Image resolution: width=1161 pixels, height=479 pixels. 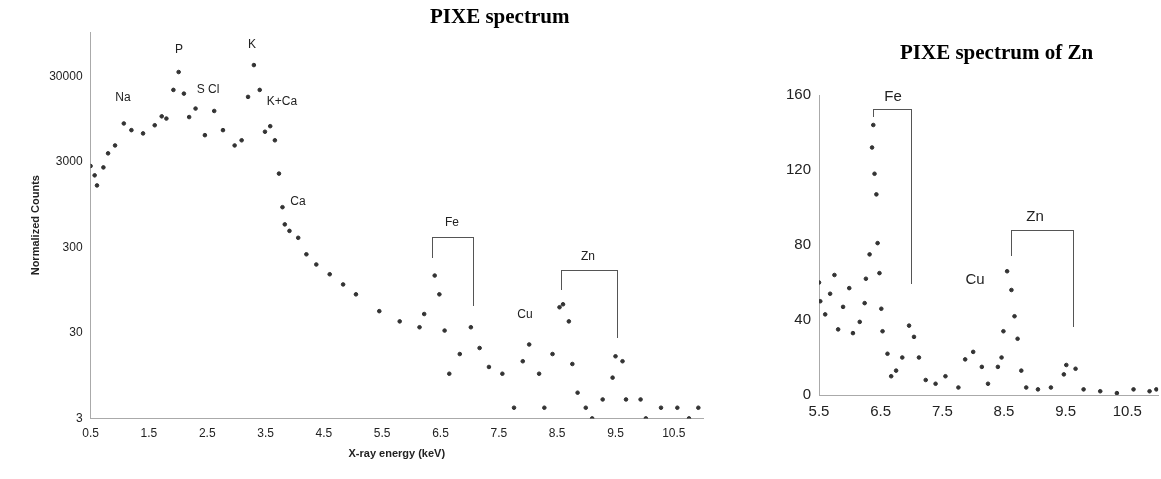 I want to click on x-tick-label: 2.5, so click(x=207, y=432).